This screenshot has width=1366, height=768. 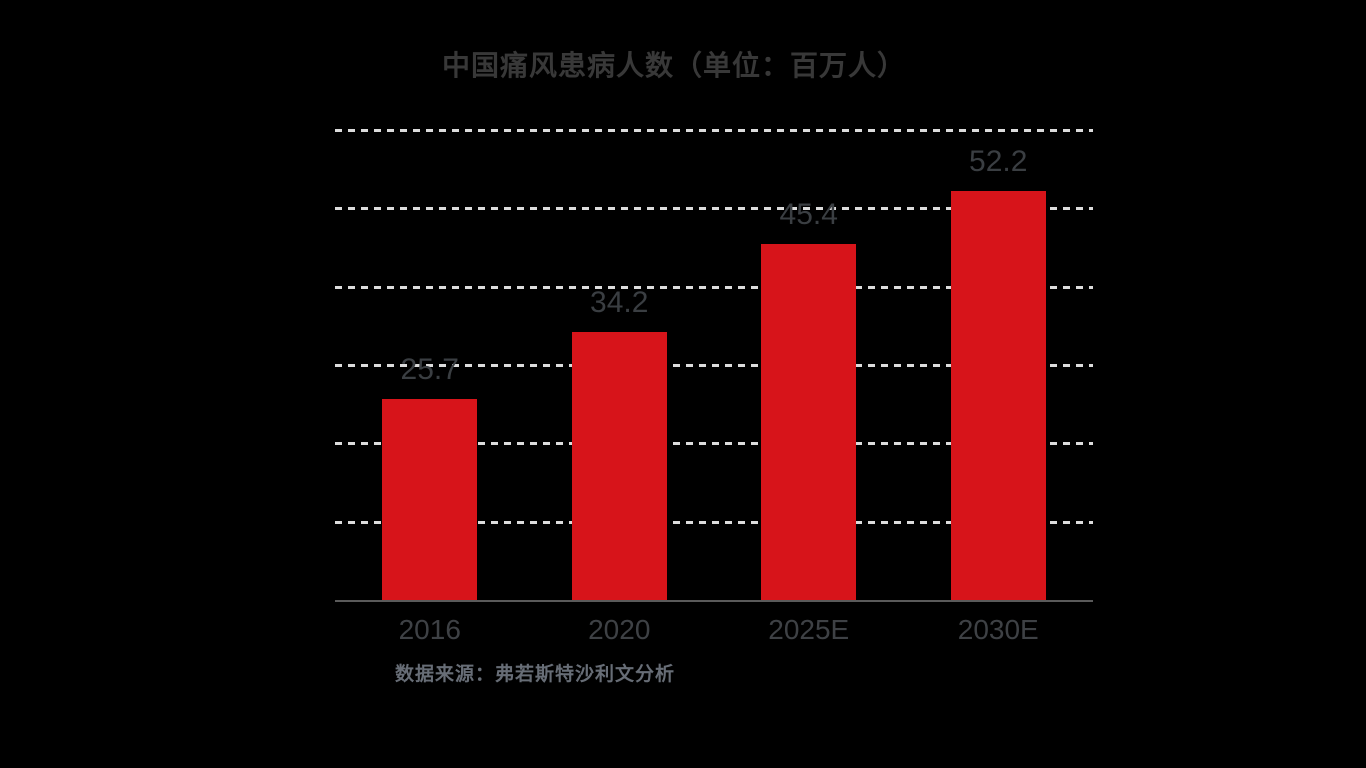 I want to click on bar-value-label: 25.7, so click(x=429, y=369).